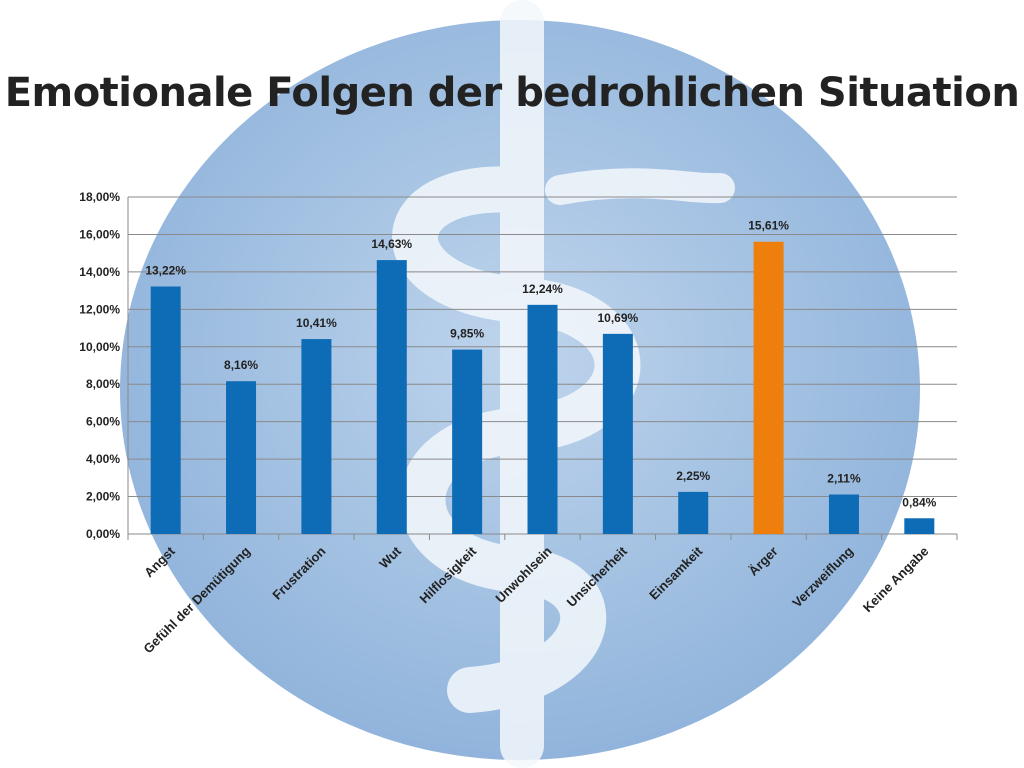 The image size is (1024, 768). I want to click on y-tick-label: 0,00%, so click(103, 534).